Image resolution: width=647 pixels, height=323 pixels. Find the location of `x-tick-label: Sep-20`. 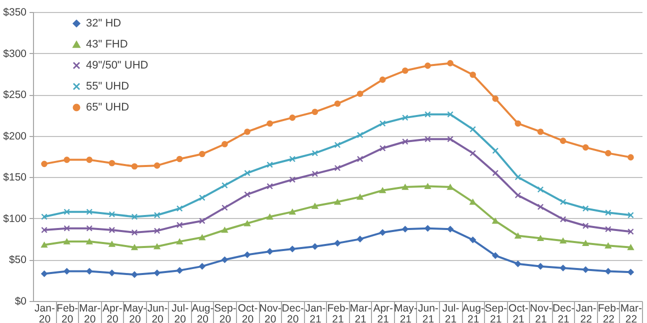

x-tick-label: Sep-20 is located at coordinates (225, 312).